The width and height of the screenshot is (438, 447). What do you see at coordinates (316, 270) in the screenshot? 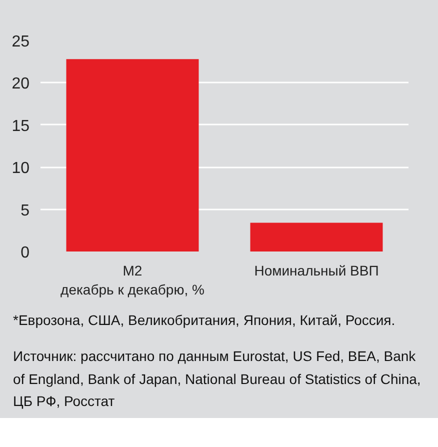
I see `x-tick-label: Номинальный ВВП` at bounding box center [316, 270].